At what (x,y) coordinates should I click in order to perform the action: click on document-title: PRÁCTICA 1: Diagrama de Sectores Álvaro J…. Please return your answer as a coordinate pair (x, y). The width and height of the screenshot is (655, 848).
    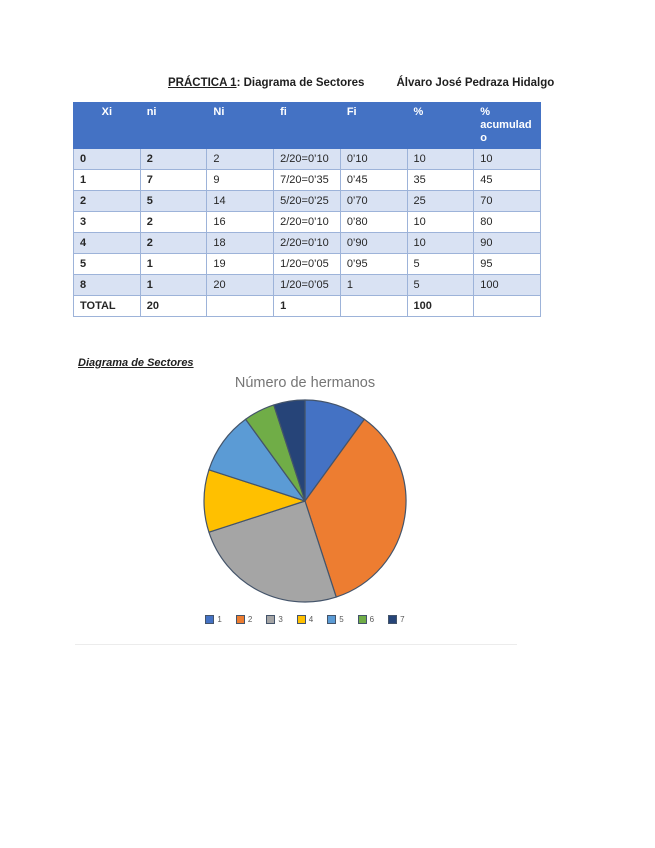
    Looking at the image, I should click on (361, 83).